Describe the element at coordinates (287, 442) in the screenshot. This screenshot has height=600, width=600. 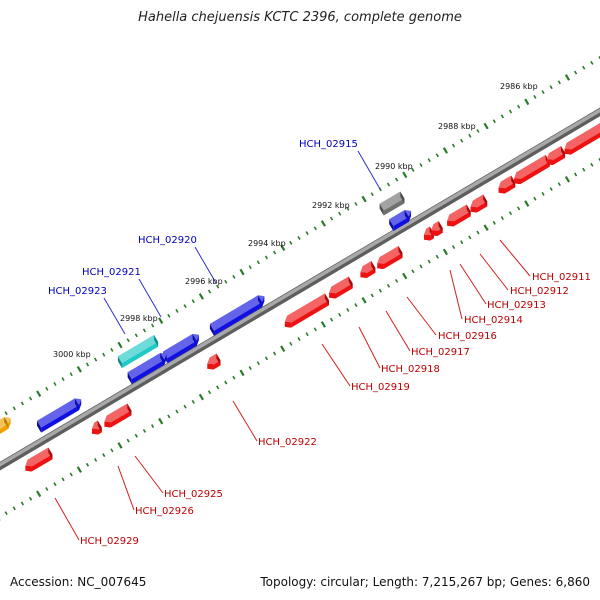
I see `reverse-gene-label: HCH_02922` at that location.